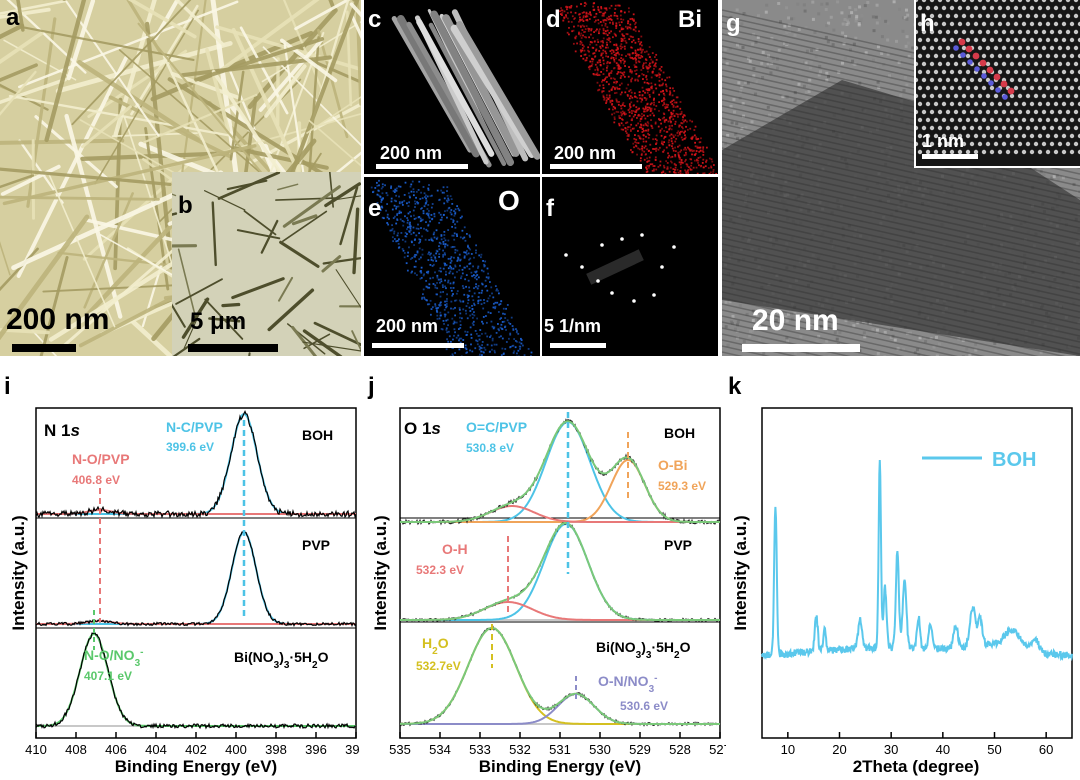 Image resolution: width=1080 pixels, height=780 pixels. Describe the element at coordinates (690, 19) in the screenshot. I see `element-label-bi: Bi` at that location.